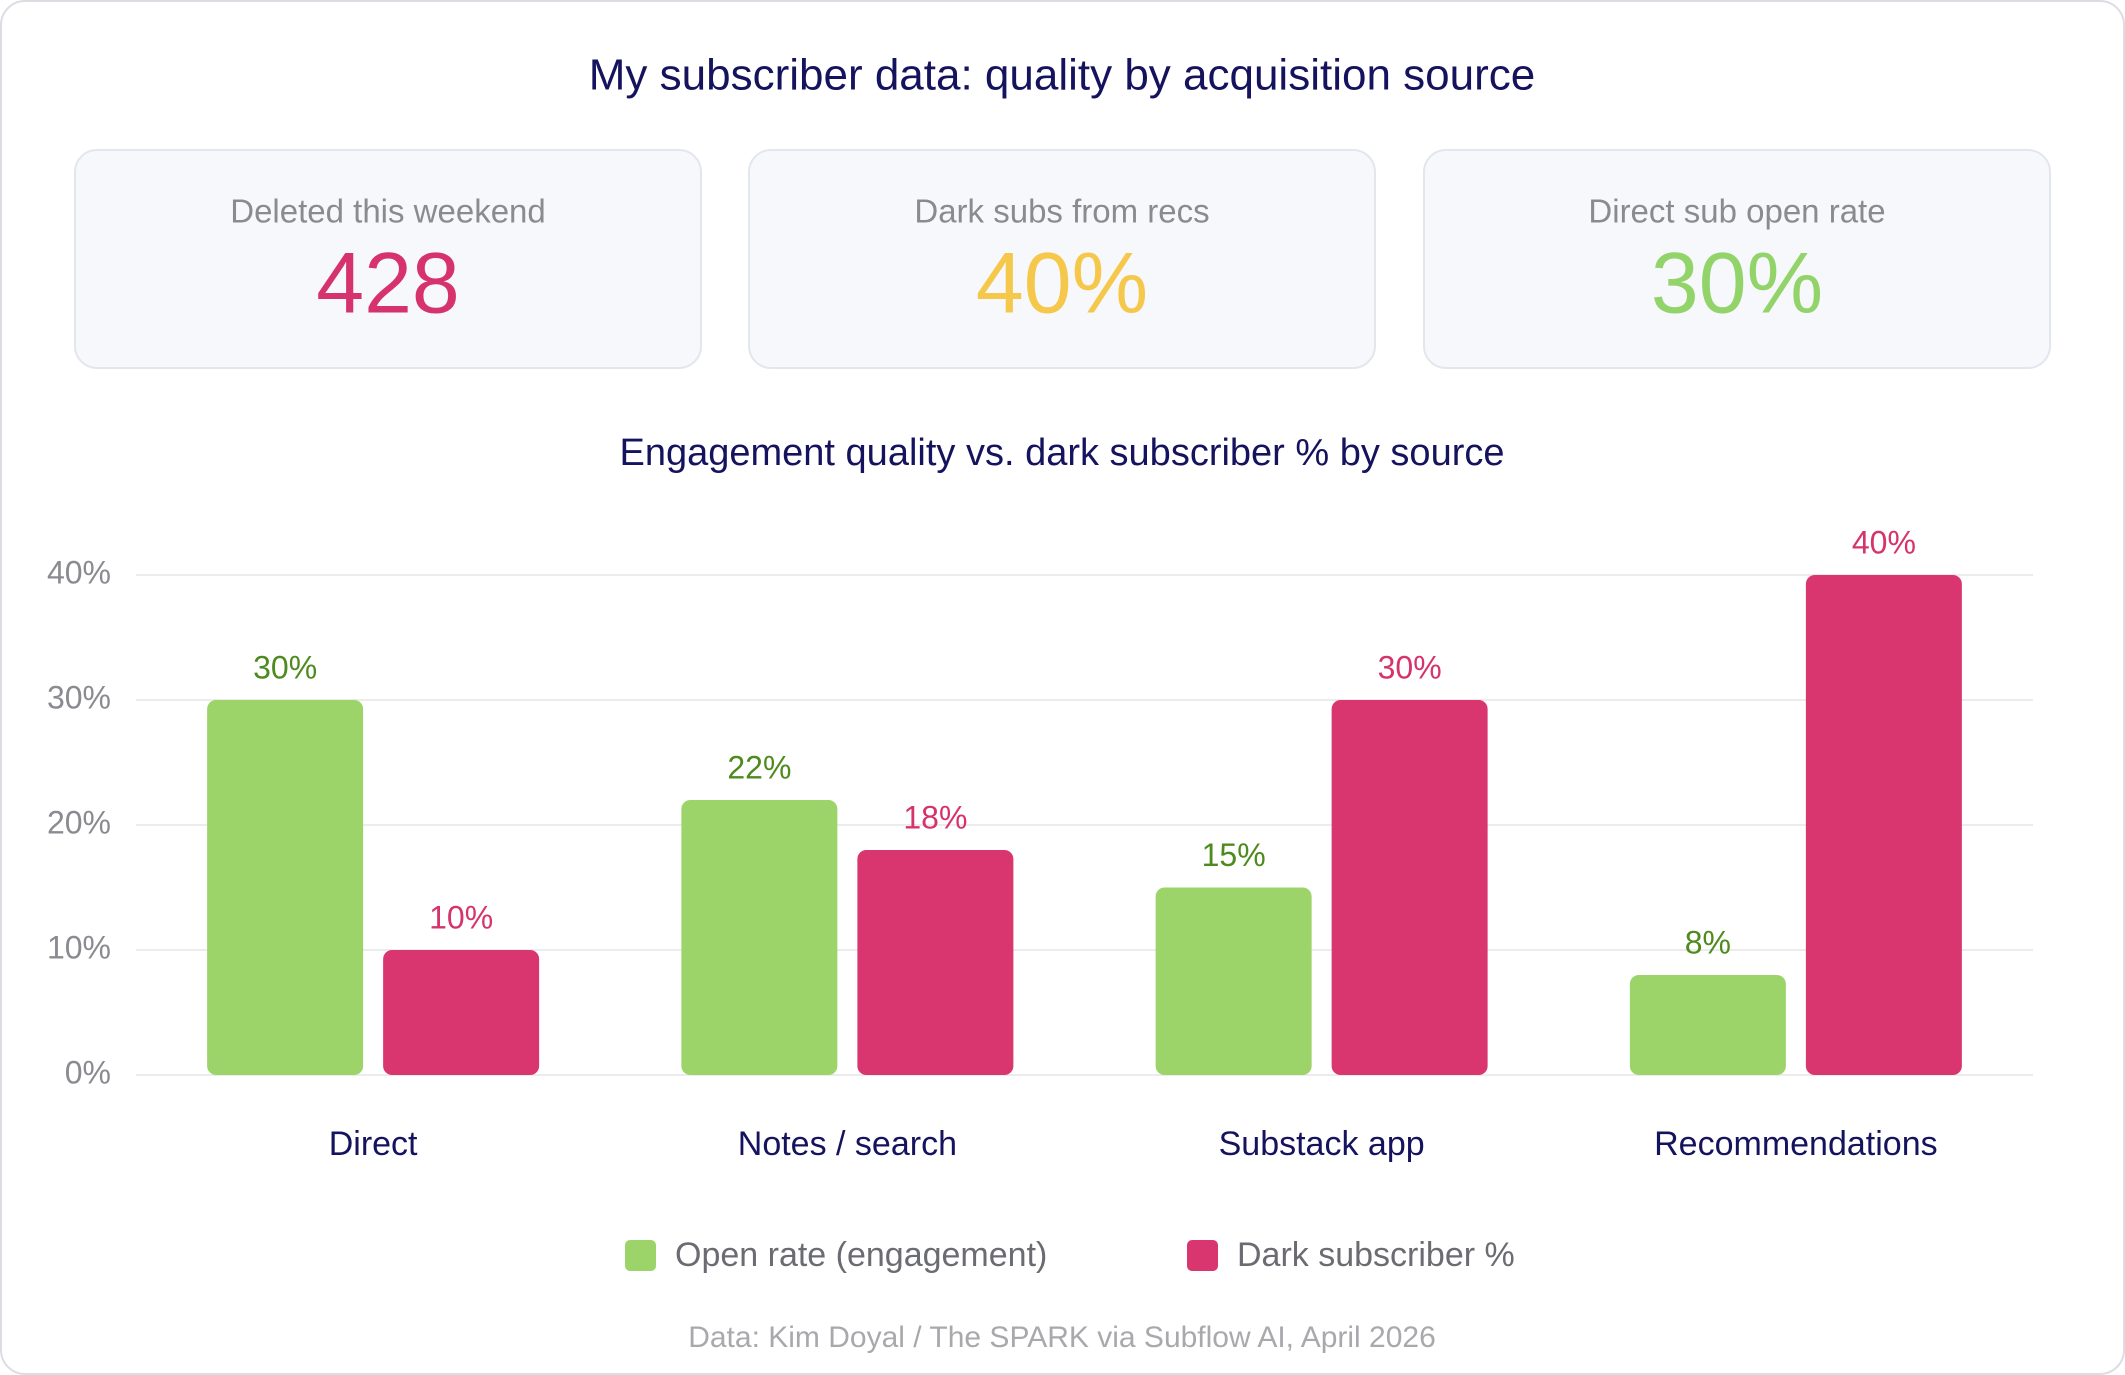 This screenshot has height=1375, width=2125. Describe the element at coordinates (1376, 1255) in the screenshot. I see `legend-label: Dark subscriber %` at that location.